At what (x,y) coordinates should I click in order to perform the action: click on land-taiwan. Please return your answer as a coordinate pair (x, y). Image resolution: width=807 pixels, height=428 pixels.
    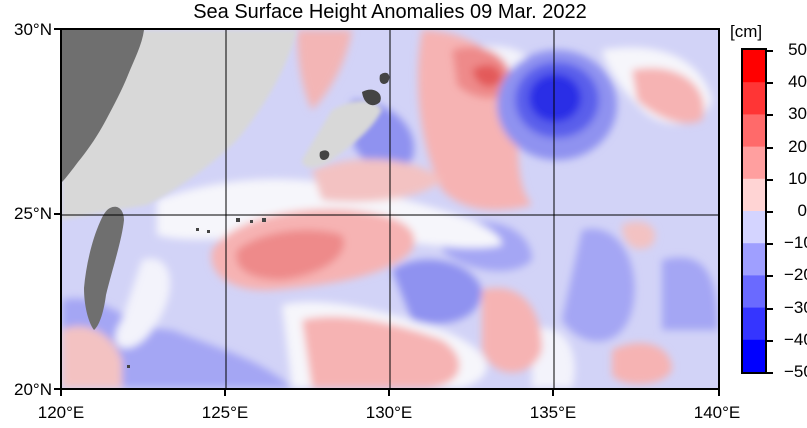
    Looking at the image, I should click on (104, 268).